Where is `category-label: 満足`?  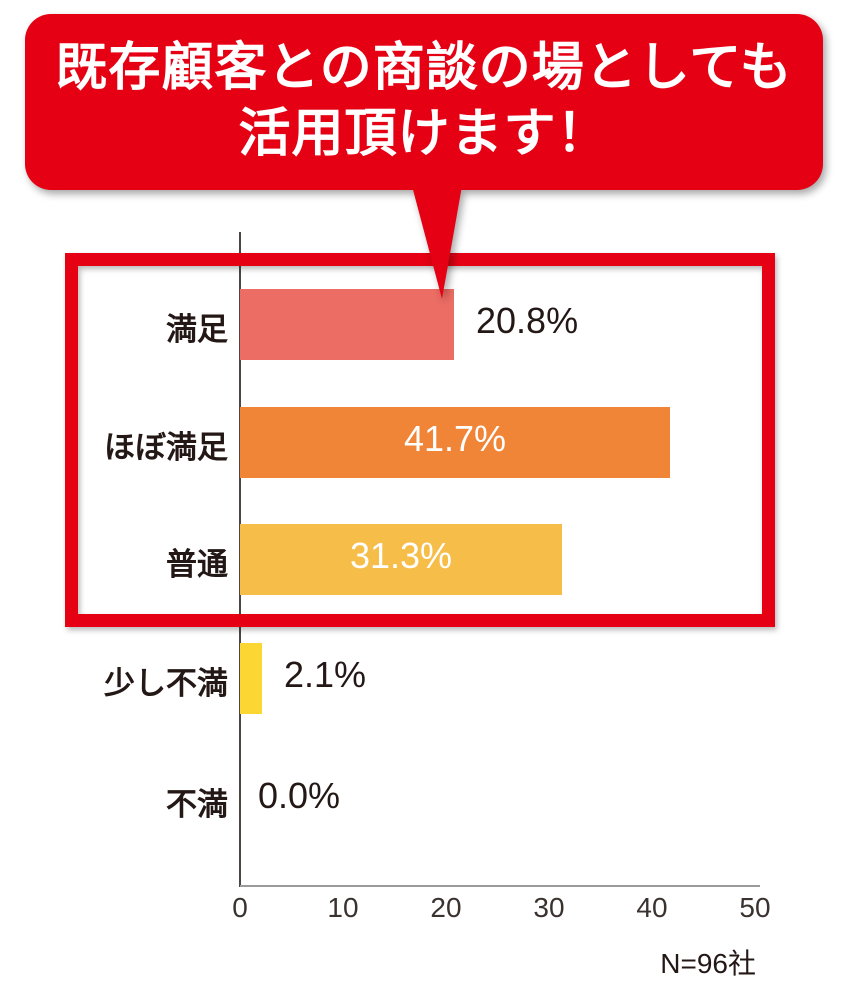
category-label: 満足 is located at coordinates (197, 329).